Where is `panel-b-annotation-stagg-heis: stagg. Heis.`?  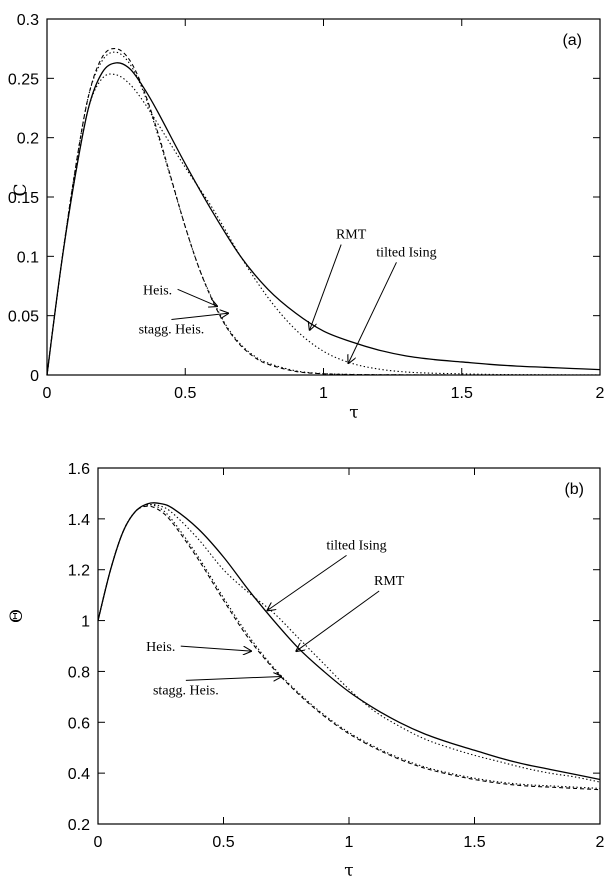 panel-b-annotation-stagg-heis: stagg. Heis. is located at coordinates (186, 690).